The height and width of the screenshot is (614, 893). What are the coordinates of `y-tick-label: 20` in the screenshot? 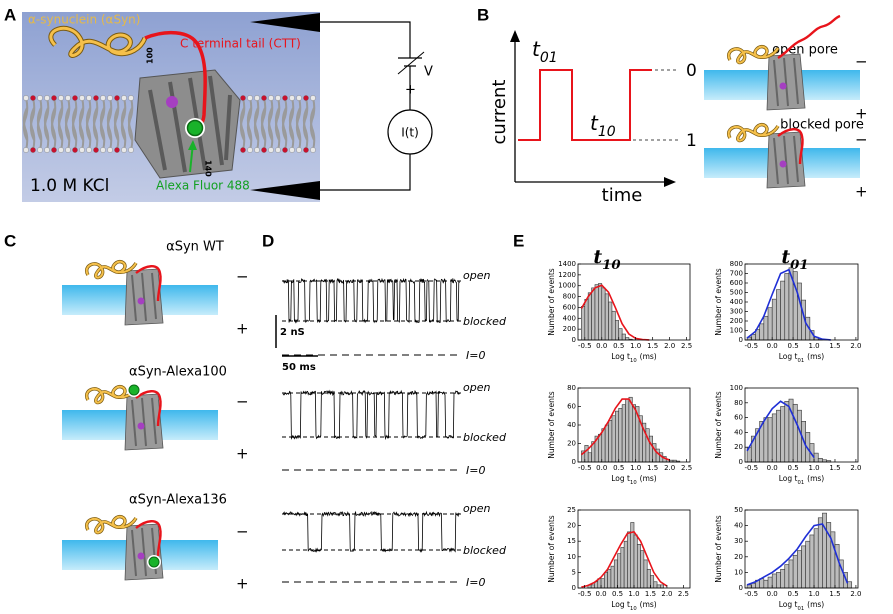 It's located at (571, 444).